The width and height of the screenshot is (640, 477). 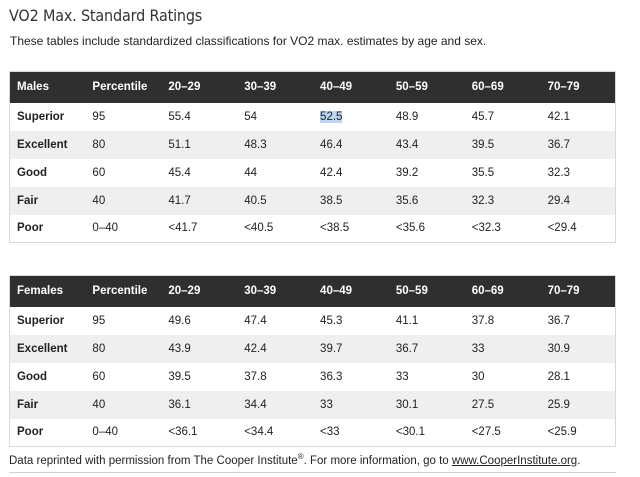 What do you see at coordinates (179, 404) in the screenshot?
I see `table-cell: 36.1` at bounding box center [179, 404].